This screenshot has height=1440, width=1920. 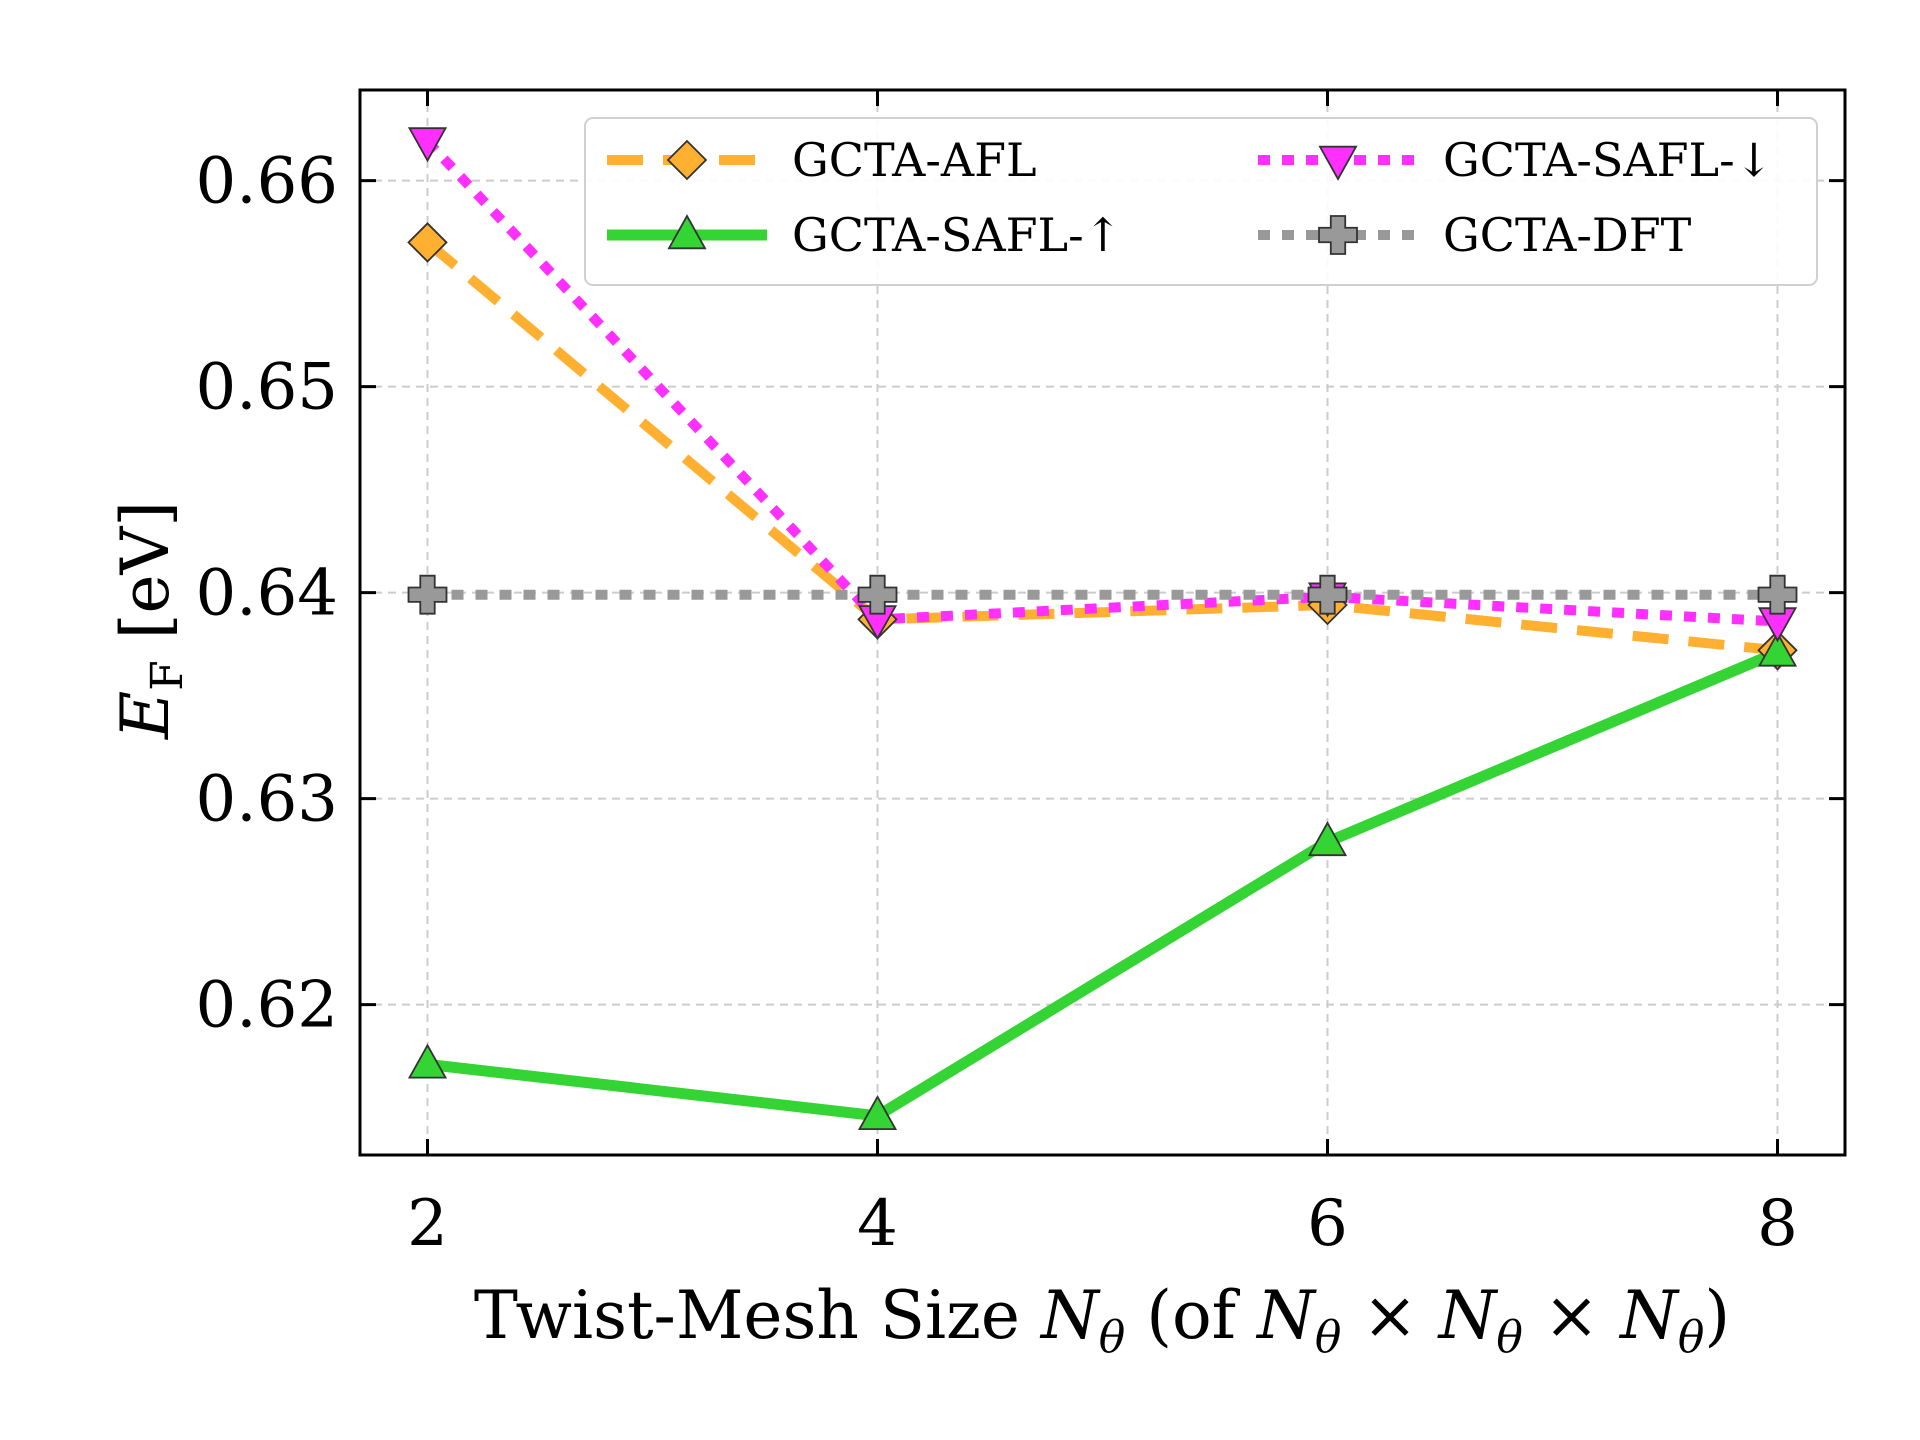 What do you see at coordinates (427, 1224) in the screenshot?
I see `x-tick-label: 2` at bounding box center [427, 1224].